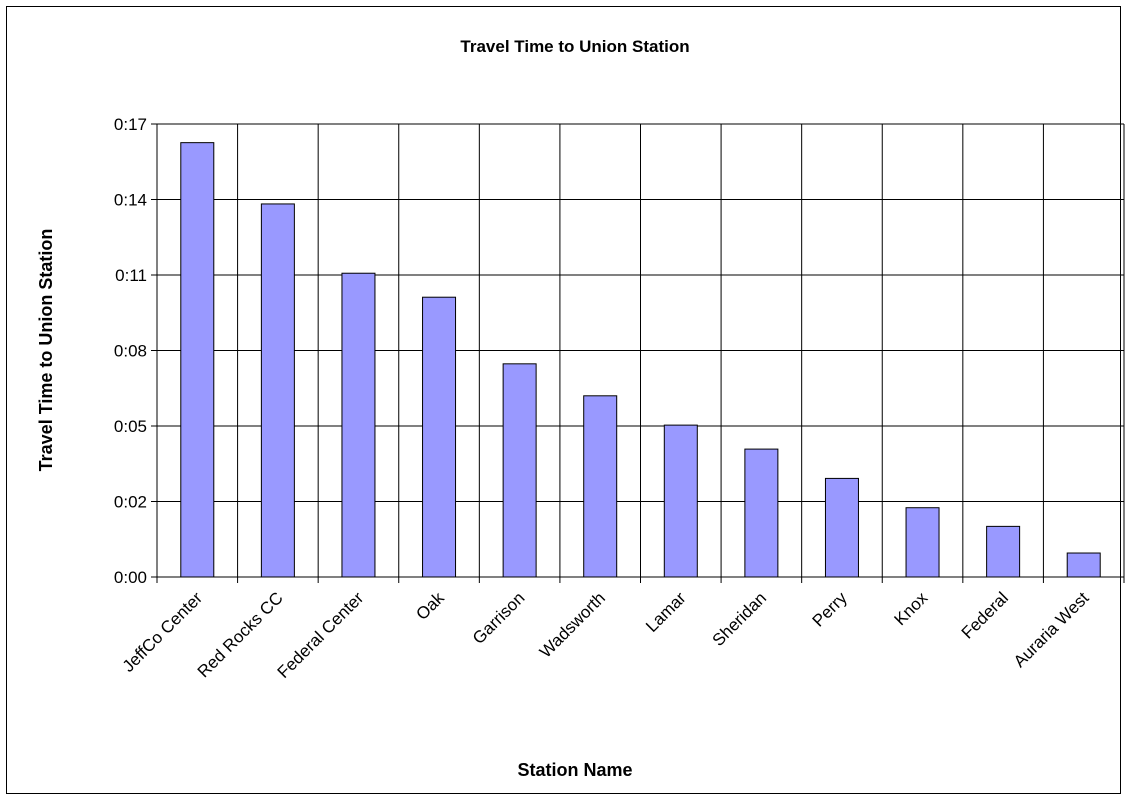 This screenshot has width=1129, height=802. What do you see at coordinates (321, 635) in the screenshot?
I see `x-tick-label: Federal Center` at bounding box center [321, 635].